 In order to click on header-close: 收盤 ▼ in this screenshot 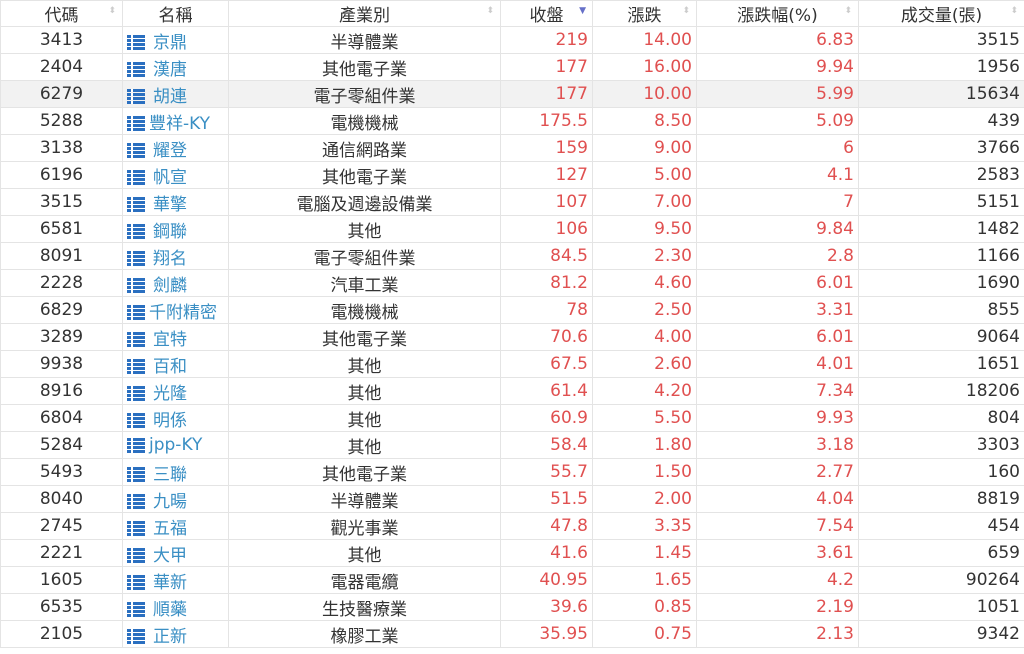, I will do `click(546, 13)`.